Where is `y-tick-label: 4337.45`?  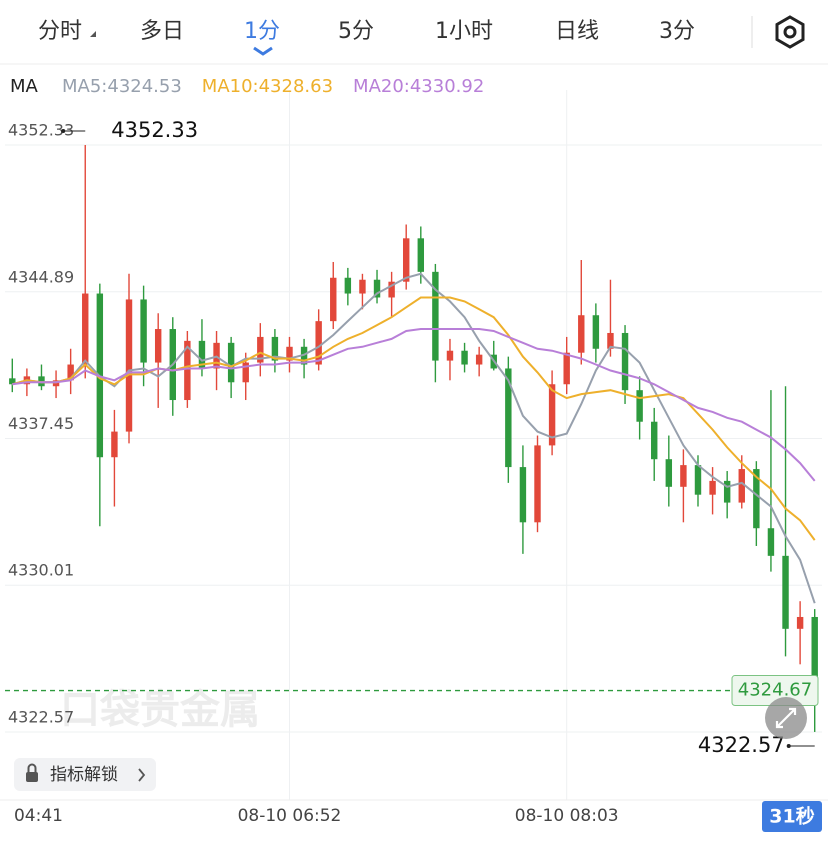 y-tick-label: 4337.45 is located at coordinates (41, 423).